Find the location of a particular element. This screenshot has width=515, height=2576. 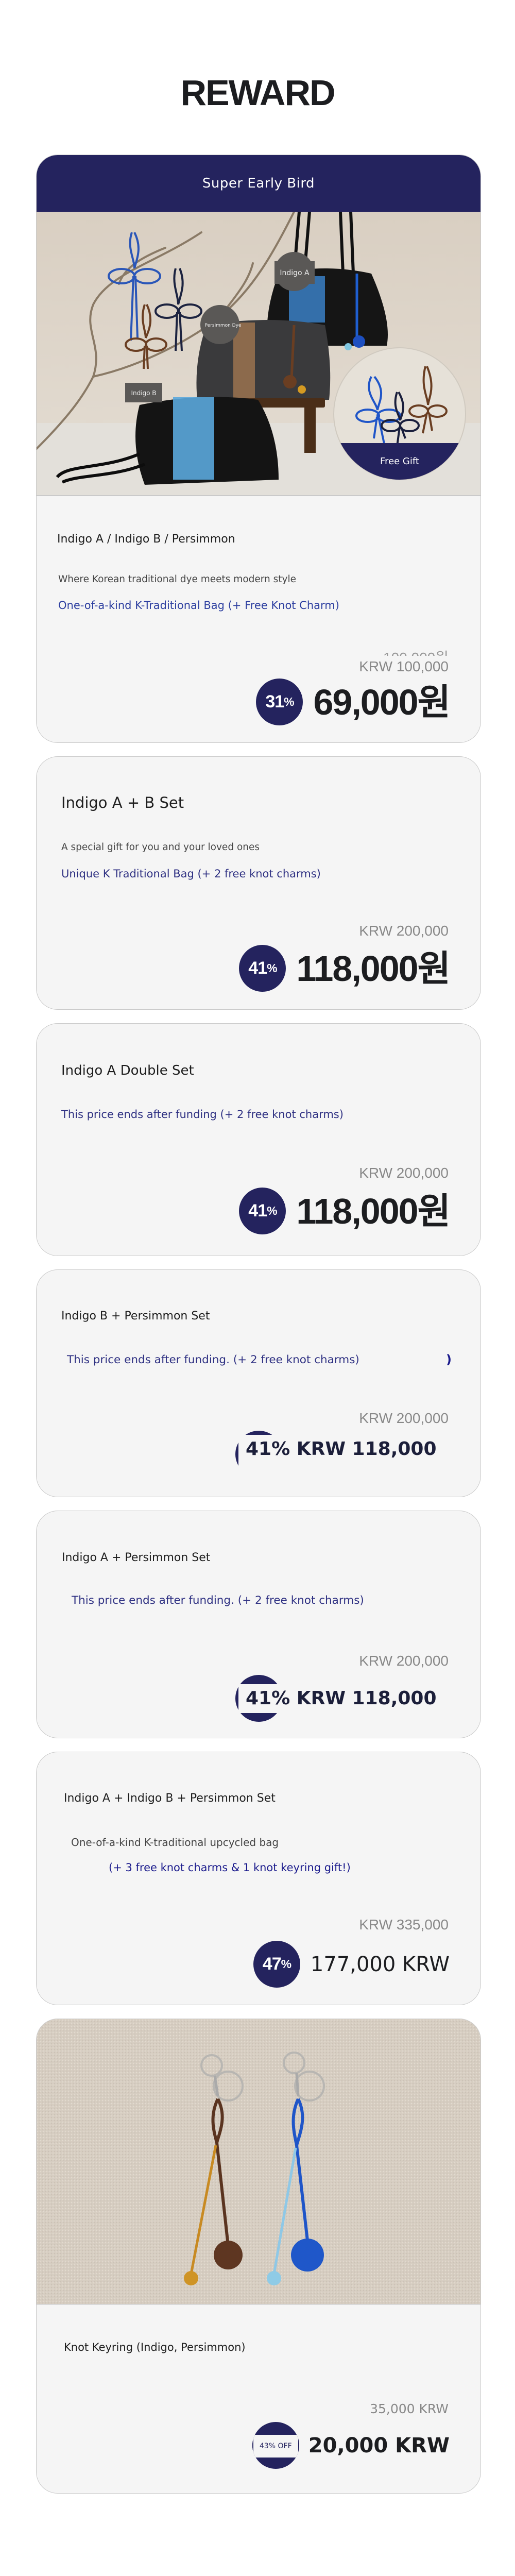

product-photo-keyrings is located at coordinates (258, 2161).